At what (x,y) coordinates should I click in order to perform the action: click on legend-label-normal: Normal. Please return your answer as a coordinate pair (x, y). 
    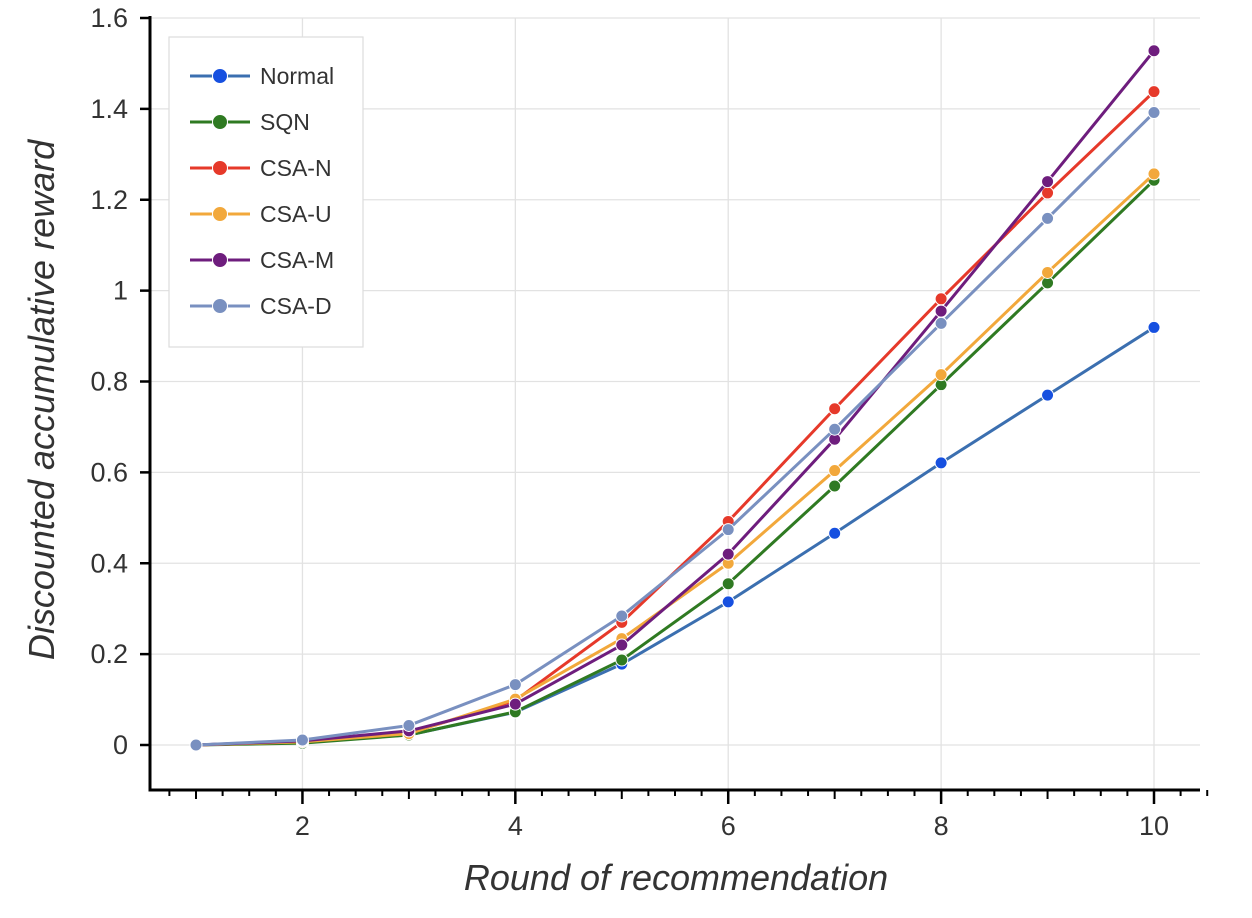
    Looking at the image, I should click on (297, 76).